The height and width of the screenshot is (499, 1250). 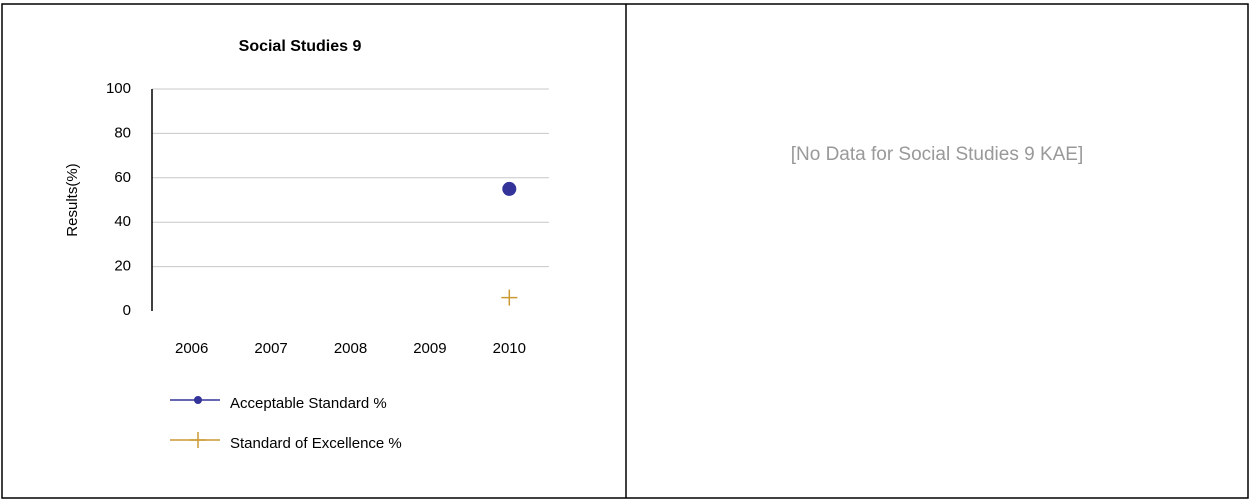 I want to click on y-tick-label: 20, so click(x=122, y=266).